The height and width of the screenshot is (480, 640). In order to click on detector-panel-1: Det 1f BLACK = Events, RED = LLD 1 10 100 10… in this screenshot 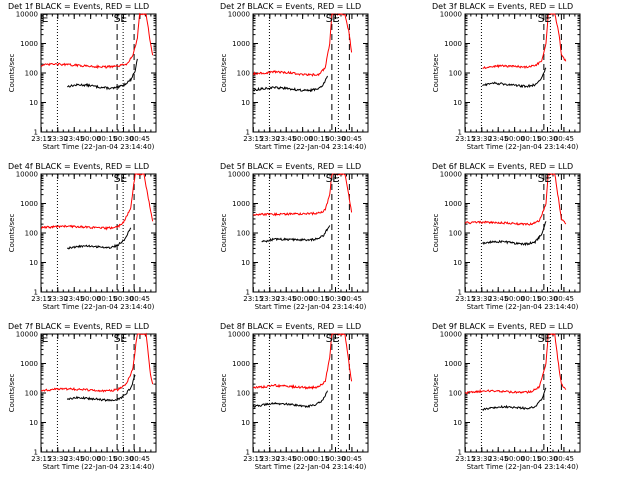, I will do `click(82, 76)`.